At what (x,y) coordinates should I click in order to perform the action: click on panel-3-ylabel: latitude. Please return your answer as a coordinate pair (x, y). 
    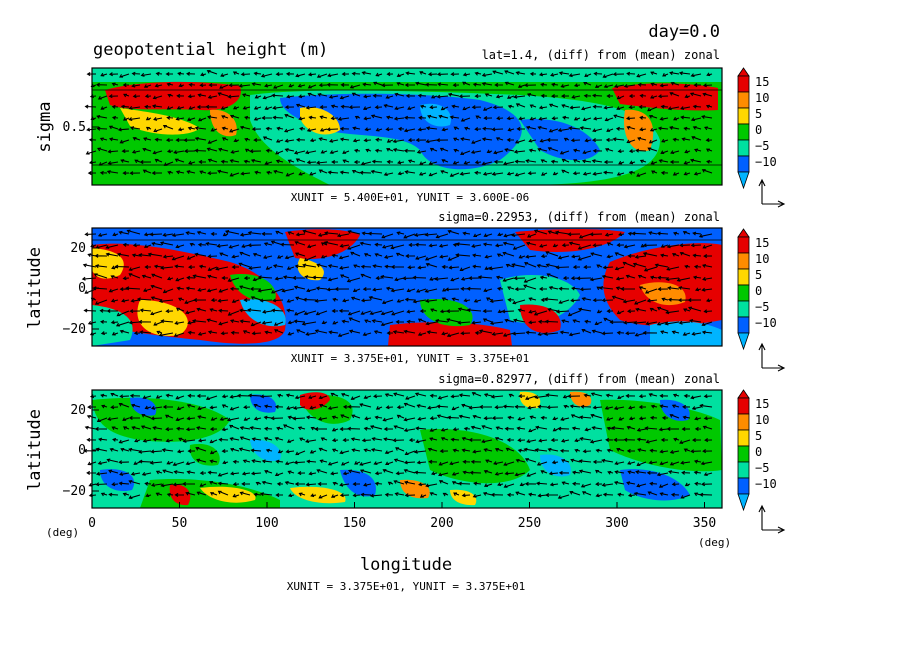
    Looking at the image, I should click on (35, 450).